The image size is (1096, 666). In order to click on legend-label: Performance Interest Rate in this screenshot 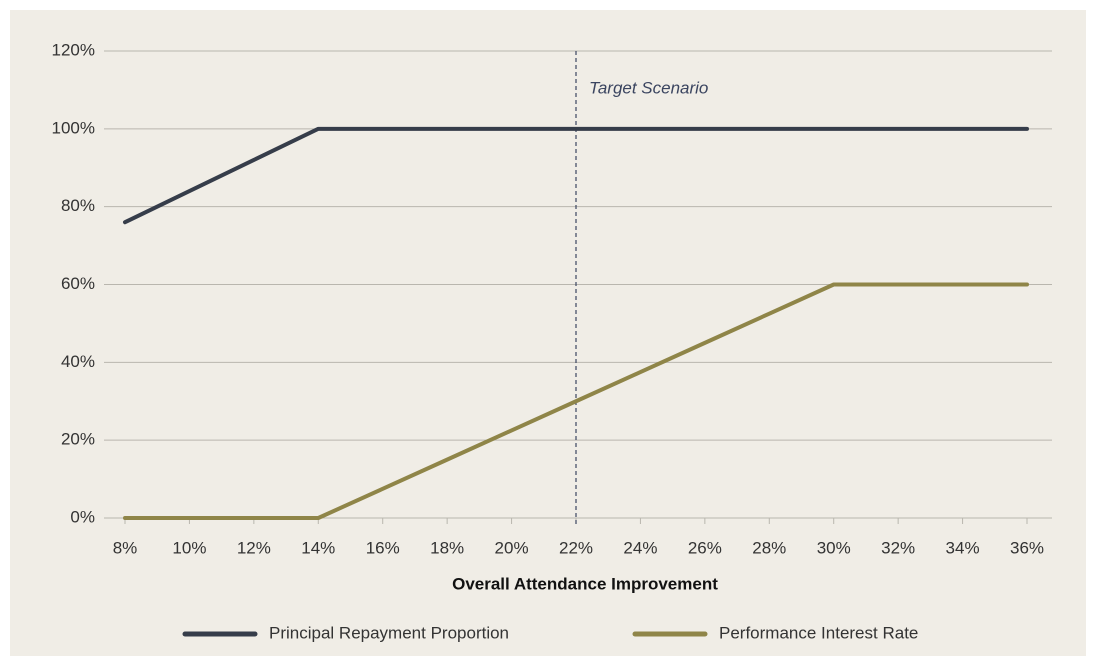, I will do `click(818, 632)`.